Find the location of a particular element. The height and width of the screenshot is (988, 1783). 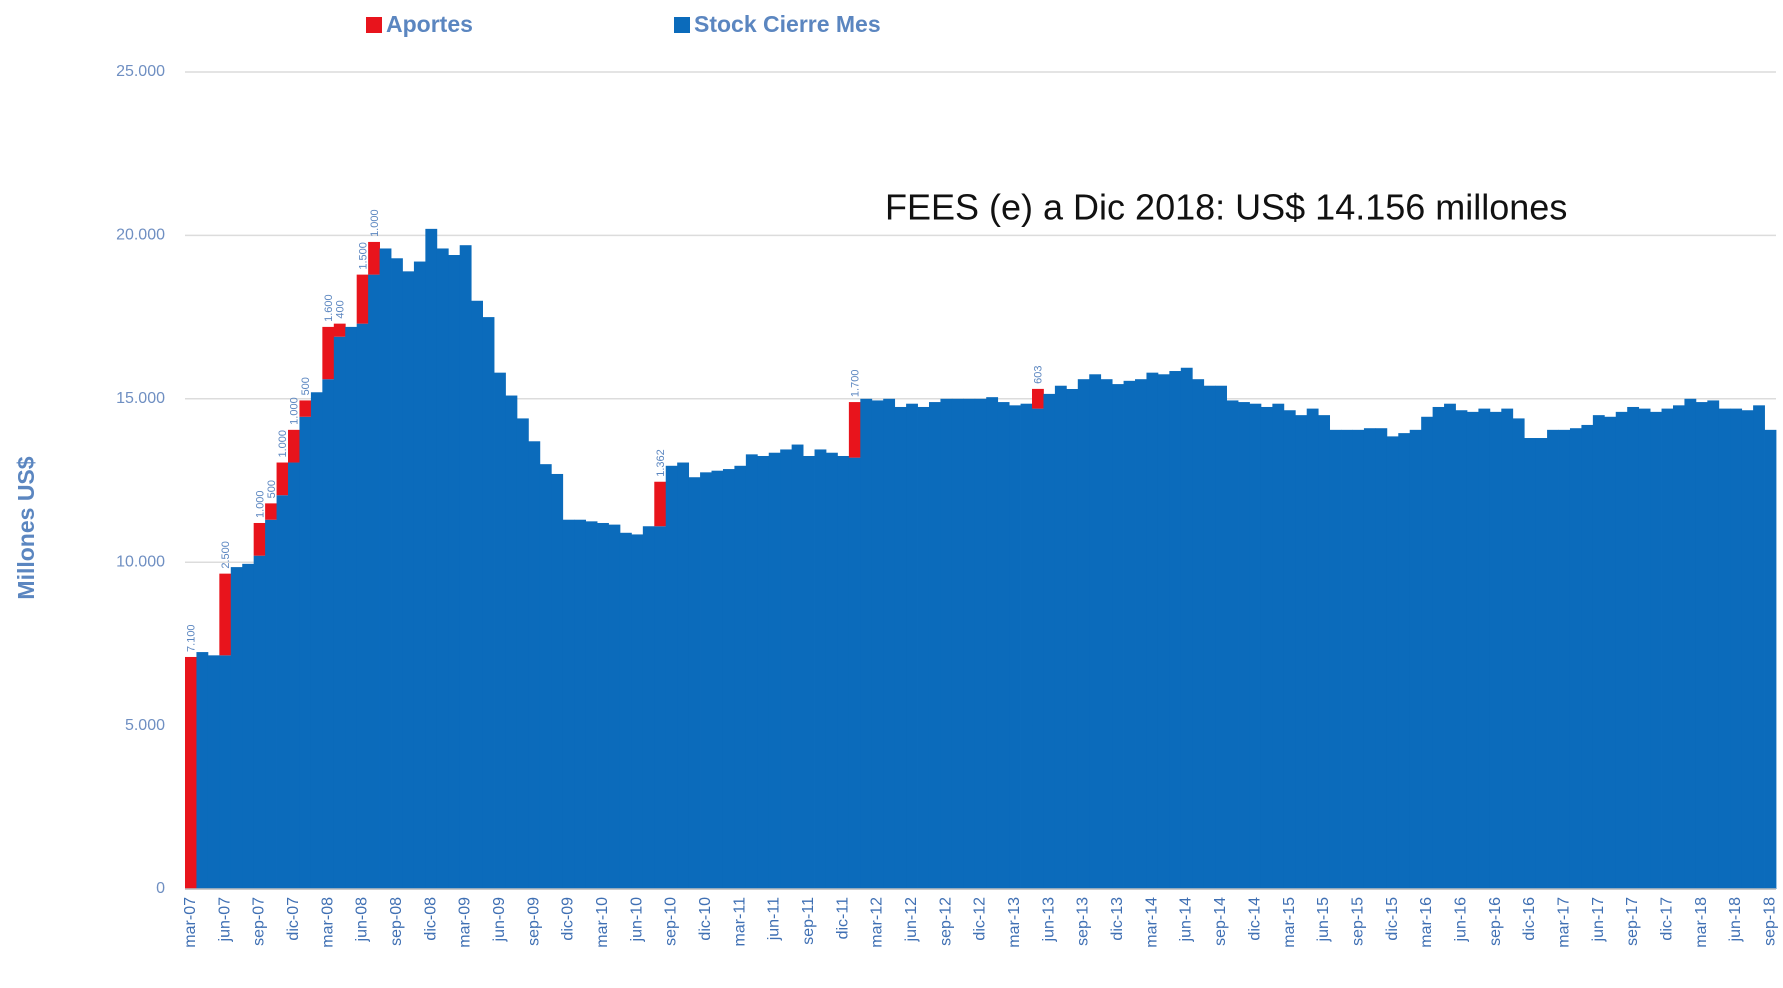

y-tick-label: 5.000 is located at coordinates (145, 725).